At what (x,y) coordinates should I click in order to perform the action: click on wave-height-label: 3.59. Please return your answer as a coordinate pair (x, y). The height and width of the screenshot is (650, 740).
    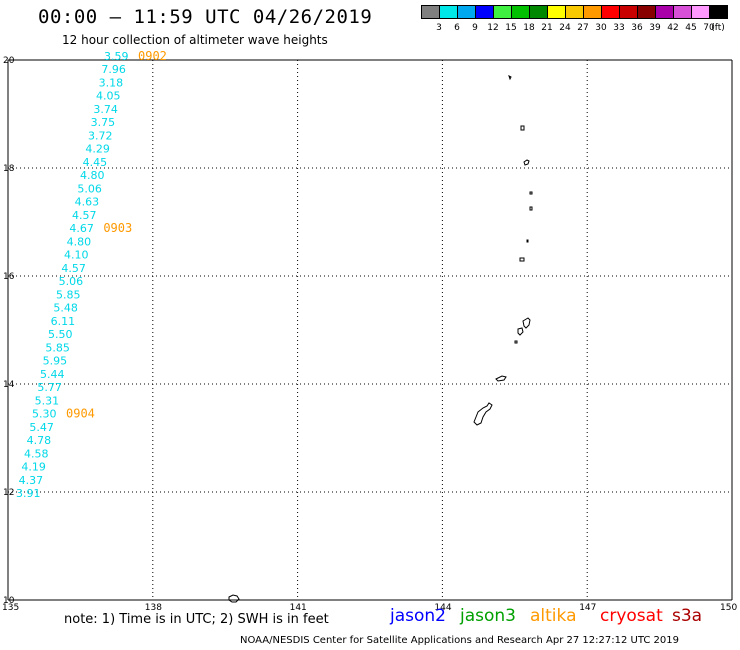
    Looking at the image, I should click on (116, 56).